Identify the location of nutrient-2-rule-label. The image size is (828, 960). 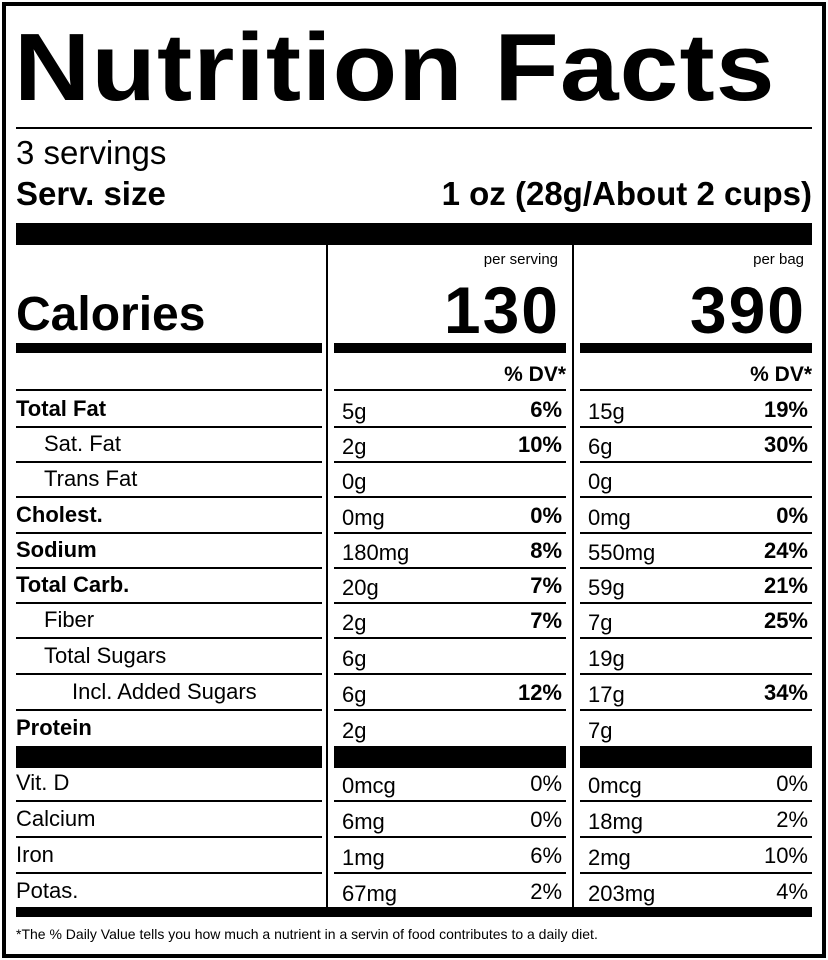
(169, 497).